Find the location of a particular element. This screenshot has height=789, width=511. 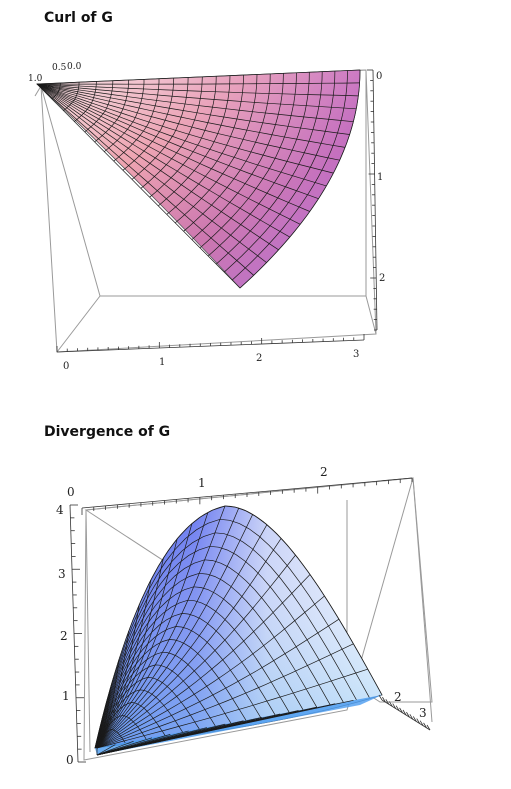

divergence-corner-tick-0: 0 is located at coordinates (71, 492).